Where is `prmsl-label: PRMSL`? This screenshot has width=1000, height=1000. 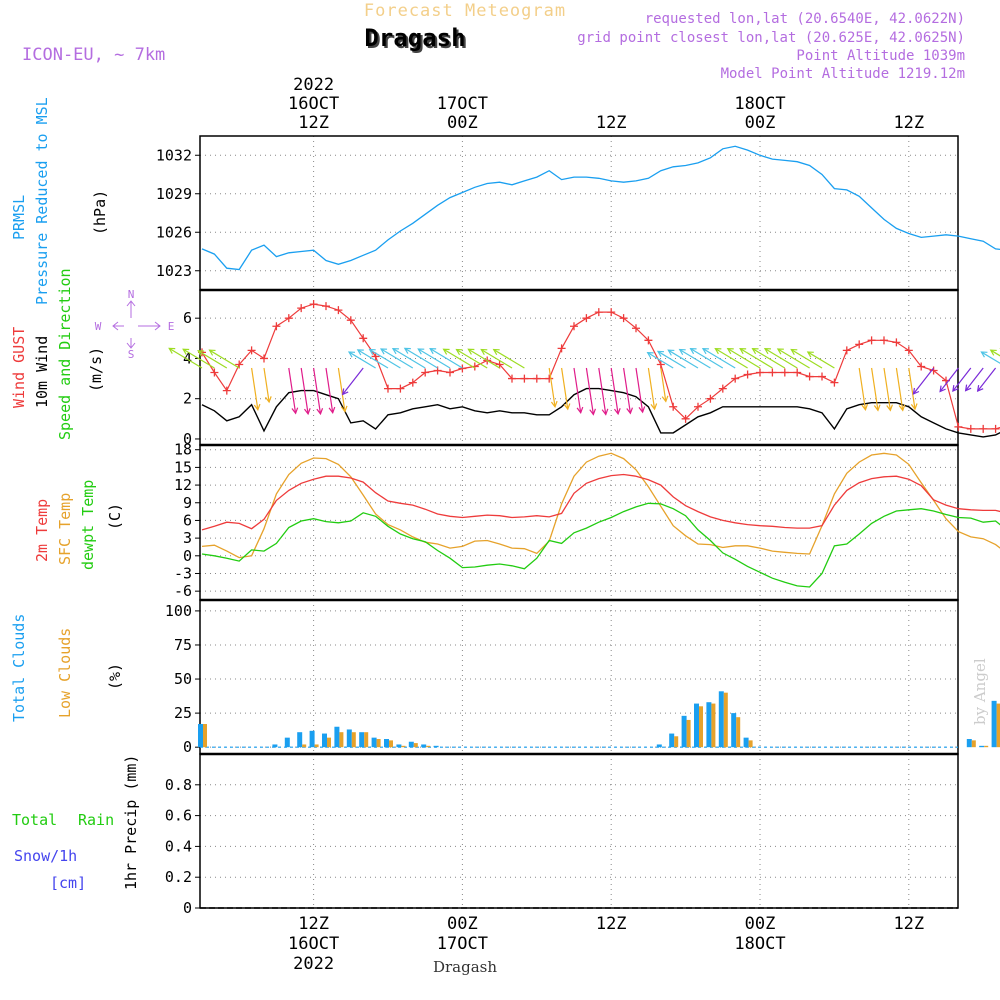 prmsl-label: PRMSL is located at coordinates (19, 217).